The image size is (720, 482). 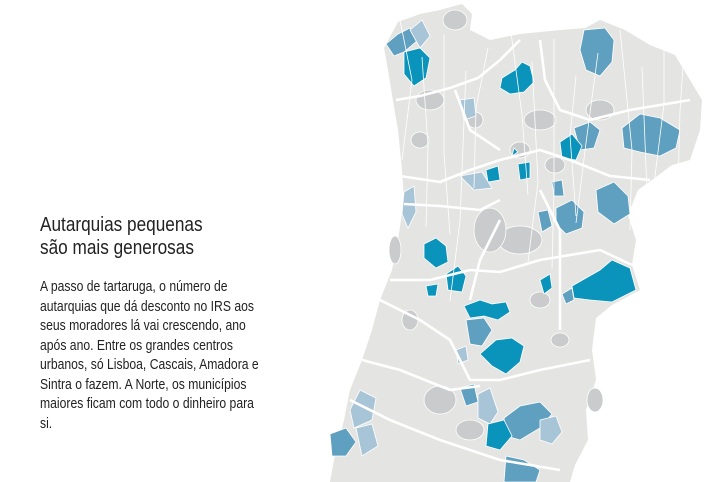 What do you see at coordinates (117, 248) in the screenshot?
I see `title-line-2: são mais generosas` at bounding box center [117, 248].